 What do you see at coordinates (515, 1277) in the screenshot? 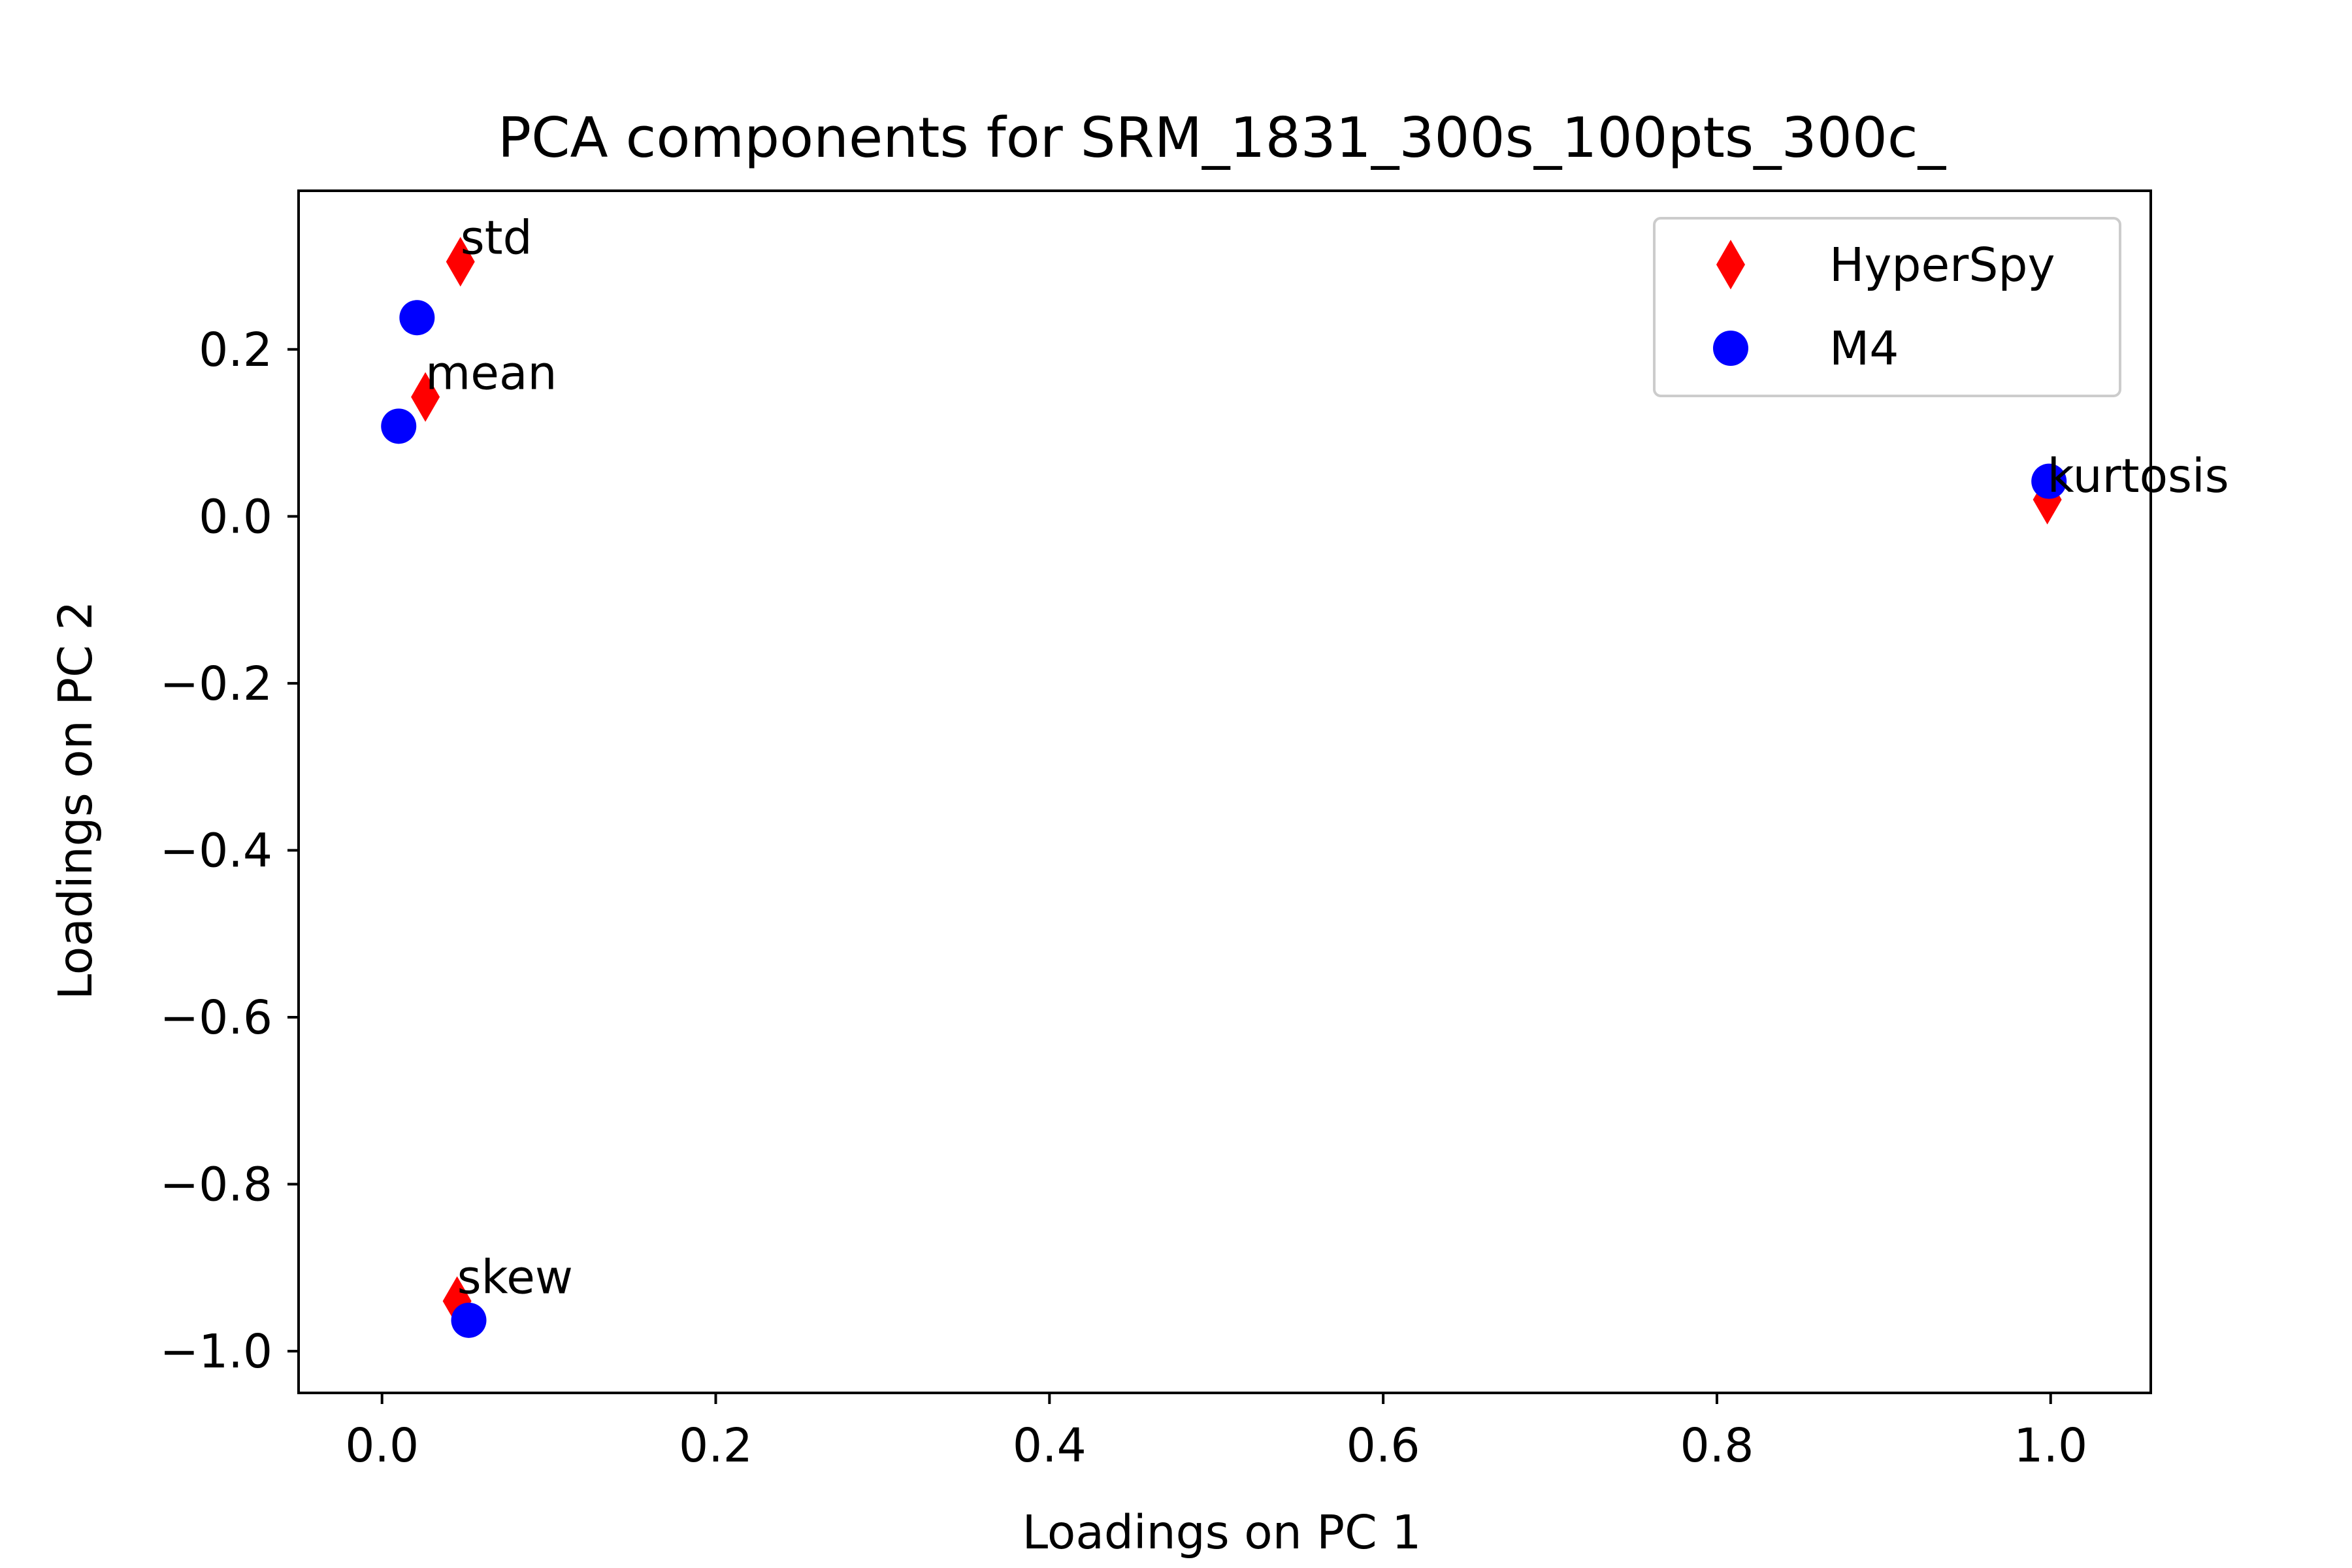
I see `point-annotation: skew` at bounding box center [515, 1277].